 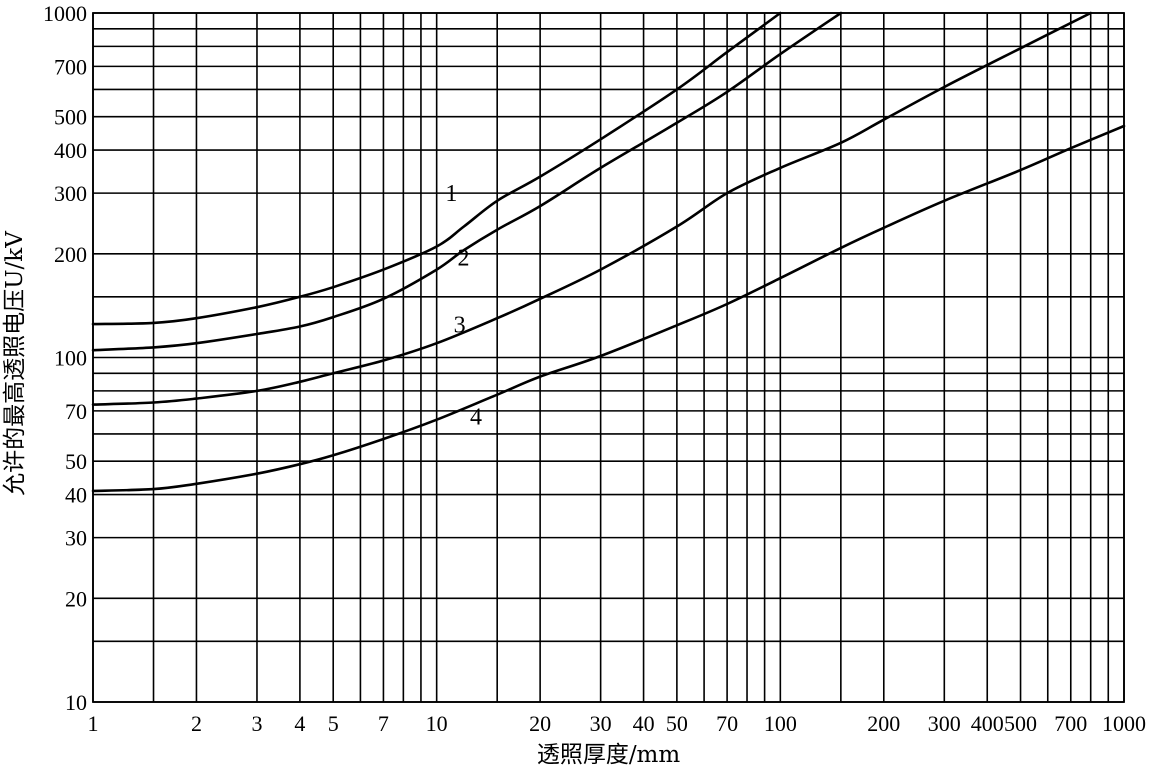 What do you see at coordinates (601, 723) in the screenshot?
I see `x-tick-label: 30` at bounding box center [601, 723].